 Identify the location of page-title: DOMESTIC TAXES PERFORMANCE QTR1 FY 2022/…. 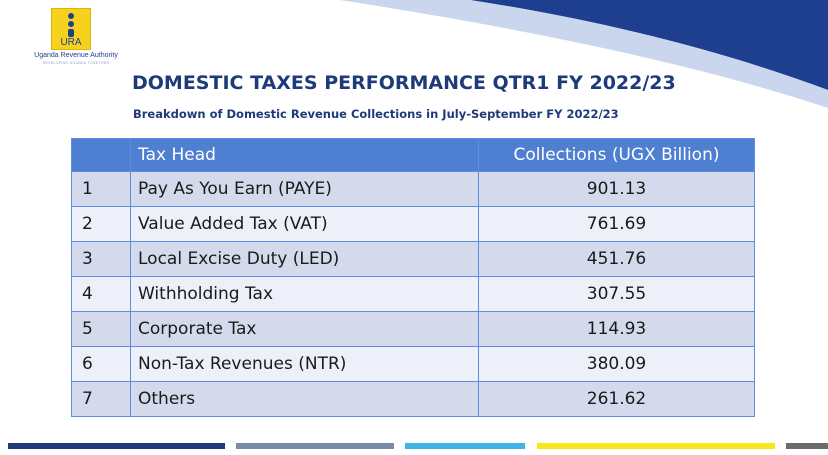
(404, 83).